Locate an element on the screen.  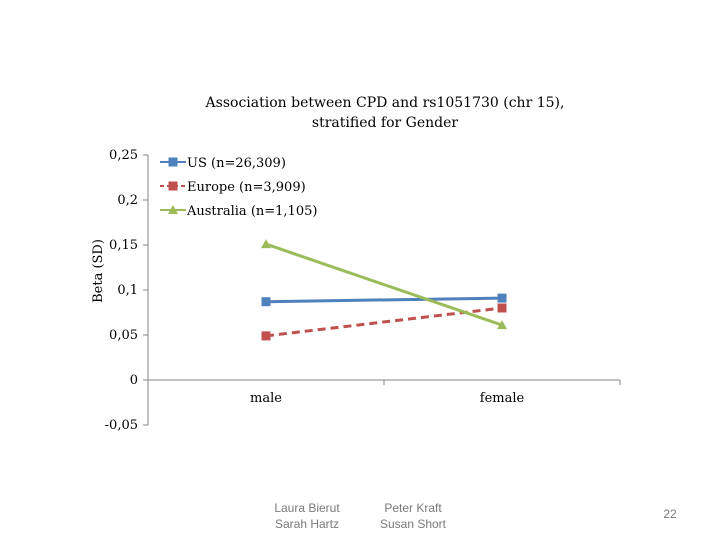
y-tick-label: -0,05 is located at coordinates (121, 425).